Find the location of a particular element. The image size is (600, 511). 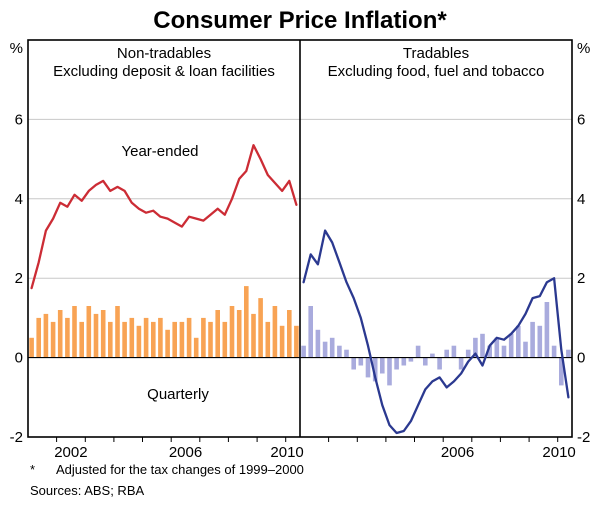

y-axis-label-right: 0 is located at coordinates (581, 358).